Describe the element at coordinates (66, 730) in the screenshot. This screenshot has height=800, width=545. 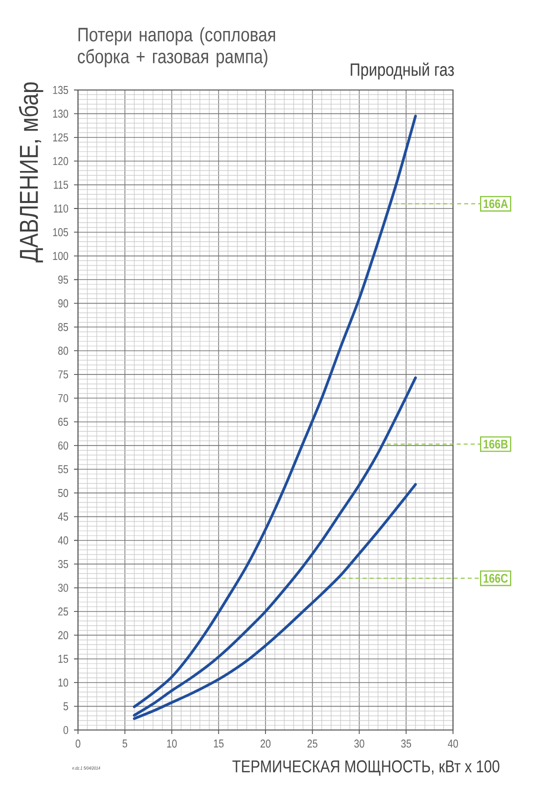
I see `y-tick-label: 0` at that location.